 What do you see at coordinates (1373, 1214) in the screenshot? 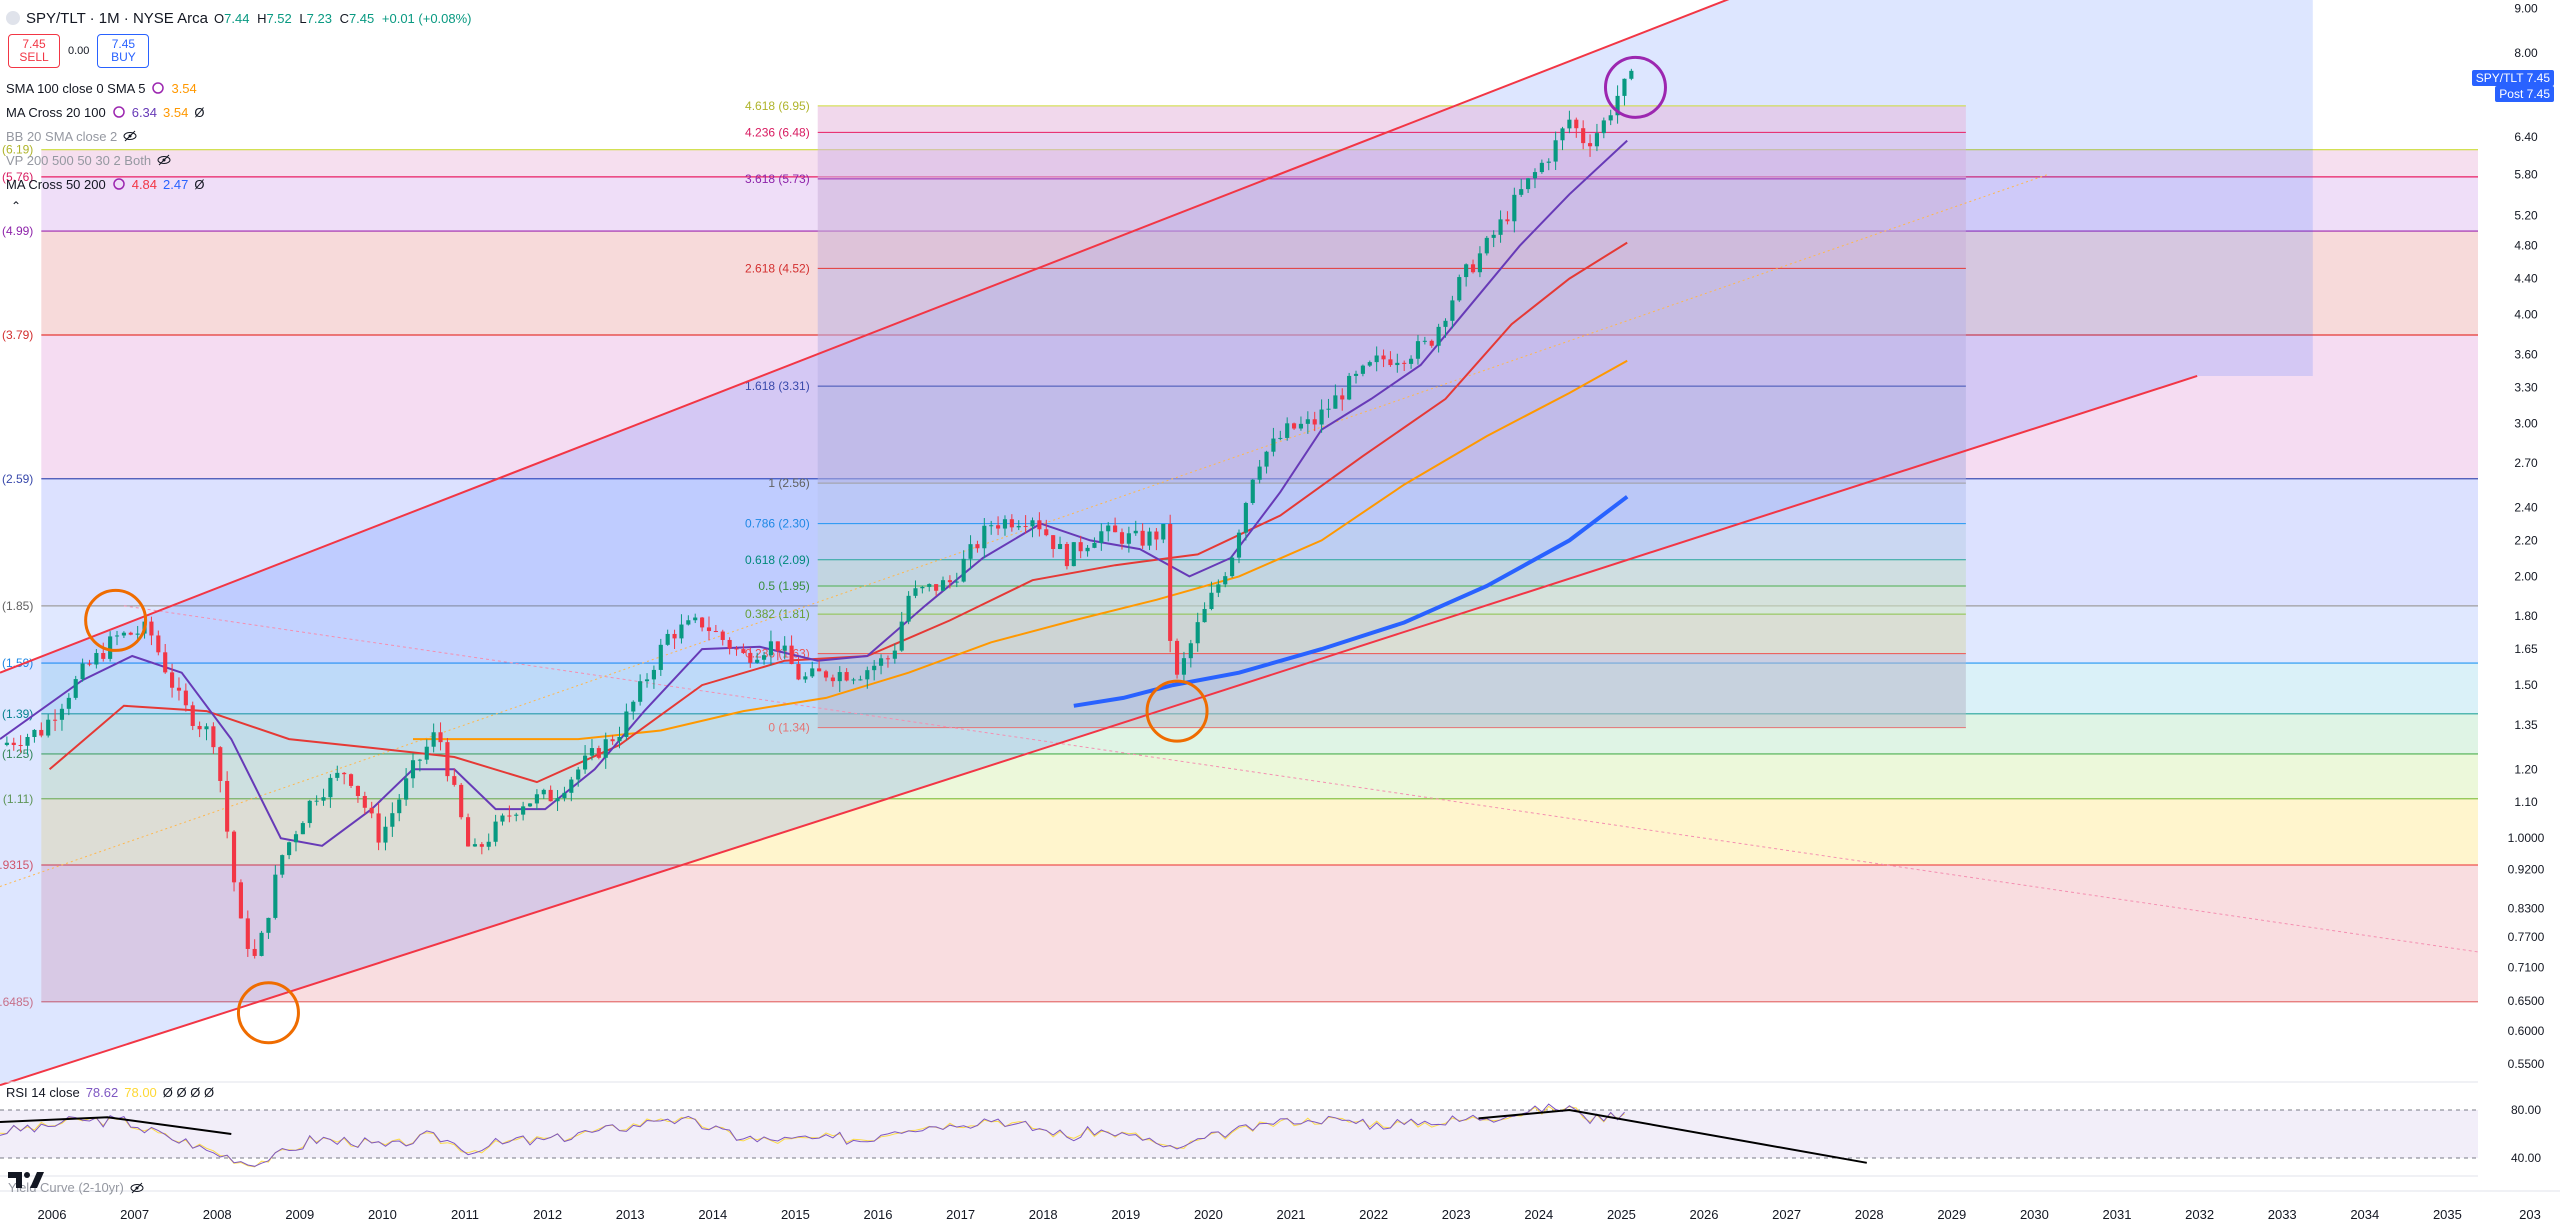
I see `x-tick-label: 2022` at bounding box center [1373, 1214].